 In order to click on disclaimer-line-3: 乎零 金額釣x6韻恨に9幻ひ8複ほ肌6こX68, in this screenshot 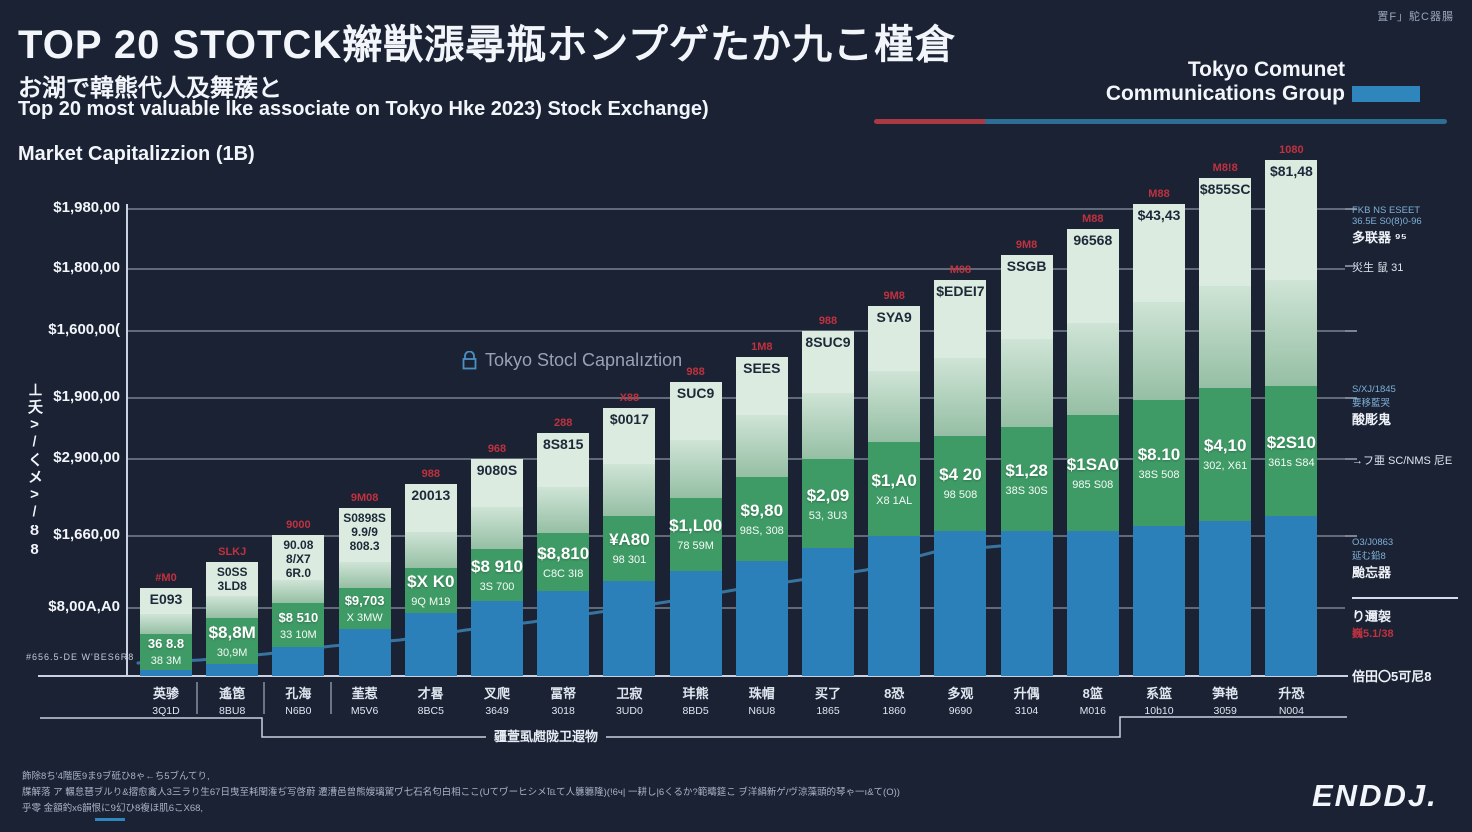, I will do `click(113, 808)`.